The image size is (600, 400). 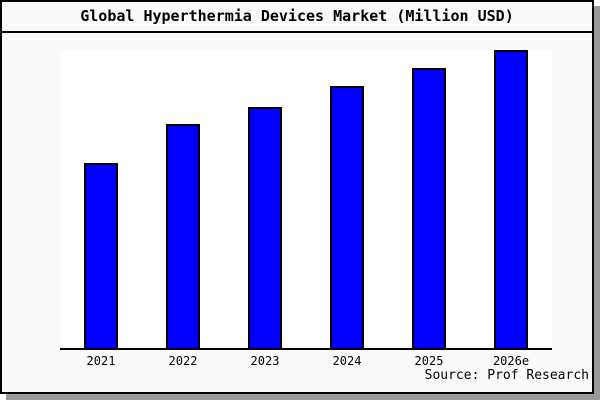 I want to click on bar-2026e, so click(x=511, y=199).